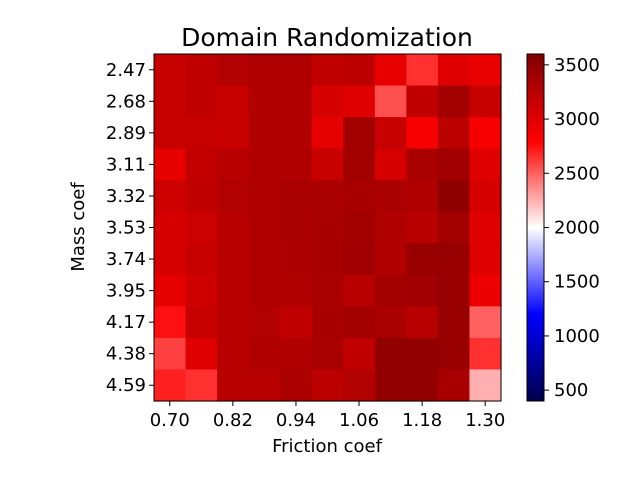 Image resolution: width=640 pixels, height=480 pixels. What do you see at coordinates (485, 420) in the screenshot?
I see `x-tick-label: 1.30` at bounding box center [485, 420].